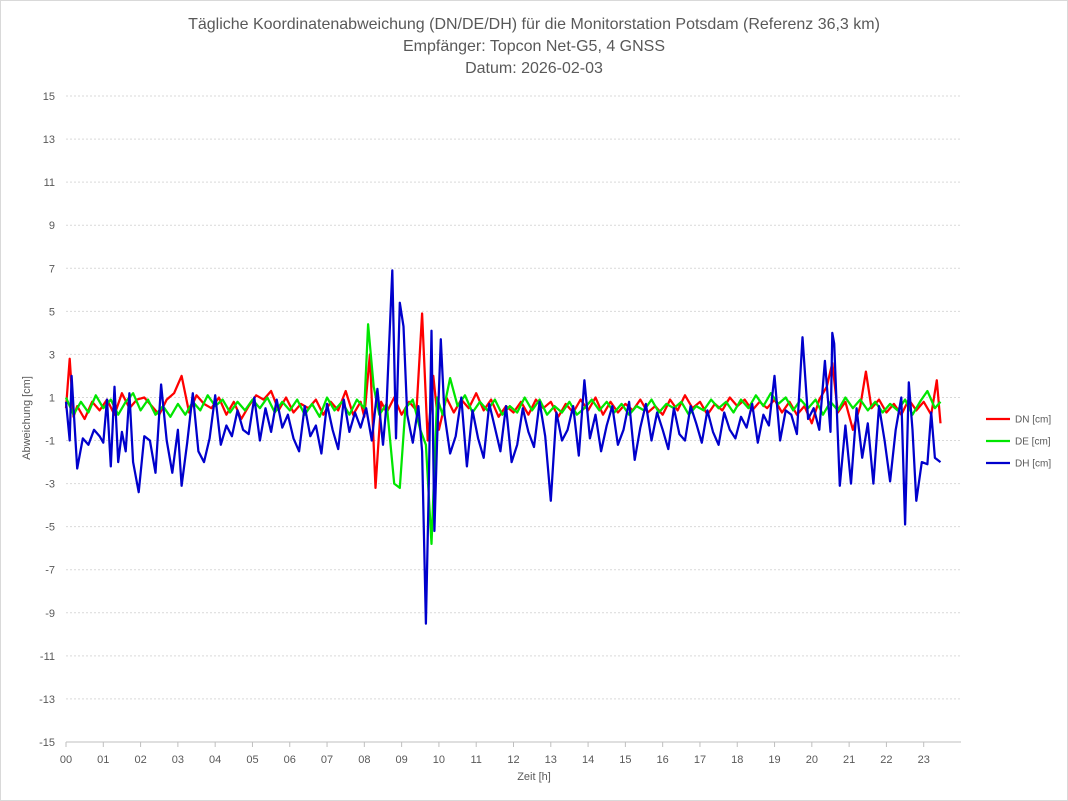 The image size is (1068, 801). What do you see at coordinates (103, 760) in the screenshot?
I see `x-tick-label: 01` at bounding box center [103, 760].